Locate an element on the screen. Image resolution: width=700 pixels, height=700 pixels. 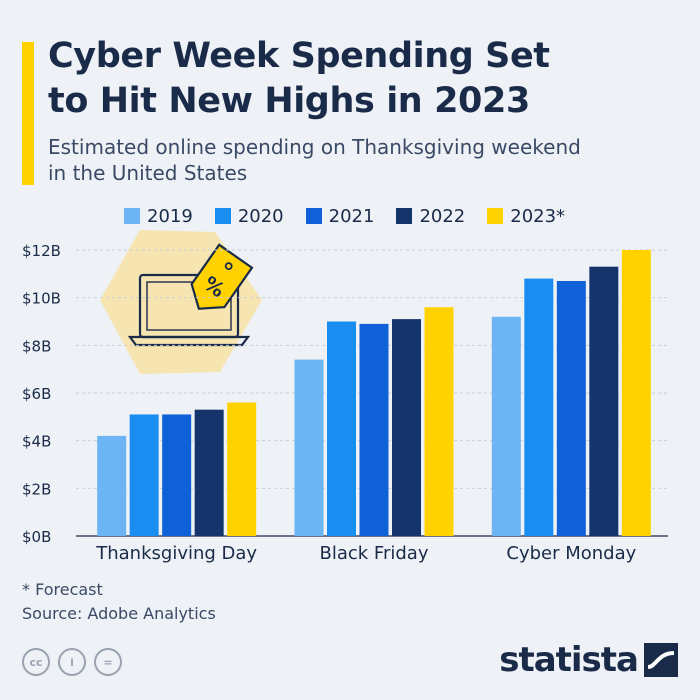
bar-cyber-monday-2021 is located at coordinates (571, 408).